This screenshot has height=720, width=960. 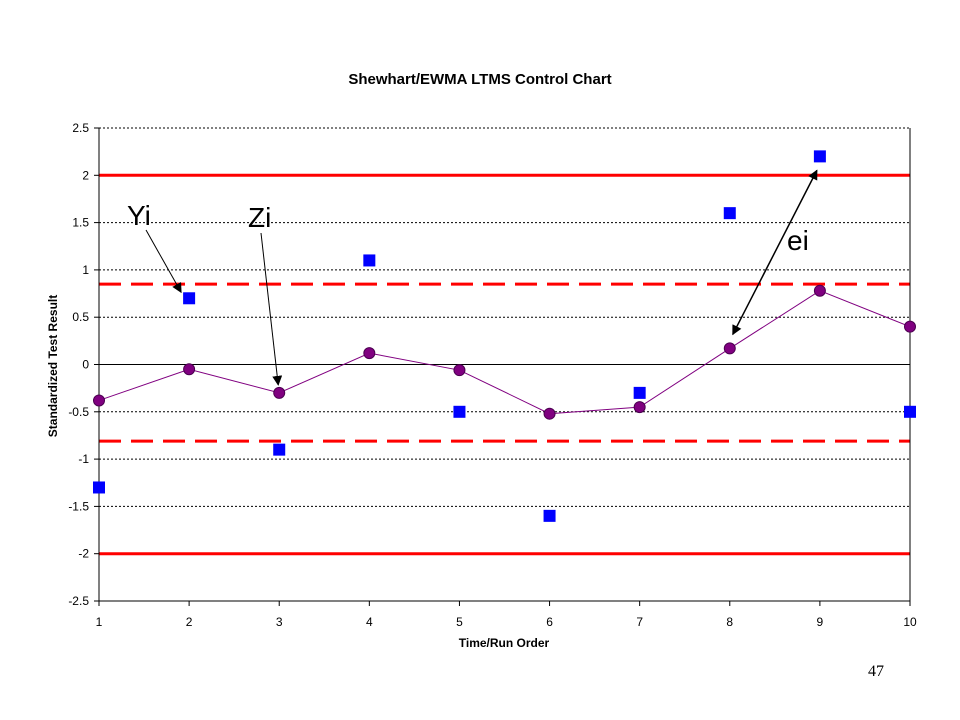 What do you see at coordinates (53, 366) in the screenshot?
I see `y-axis-label: Standardized Test Result` at bounding box center [53, 366].